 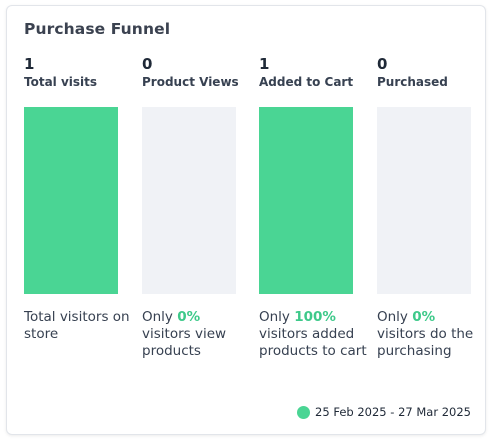 What do you see at coordinates (97, 29) in the screenshot?
I see `card-title: Purchase Funnel` at bounding box center [97, 29].